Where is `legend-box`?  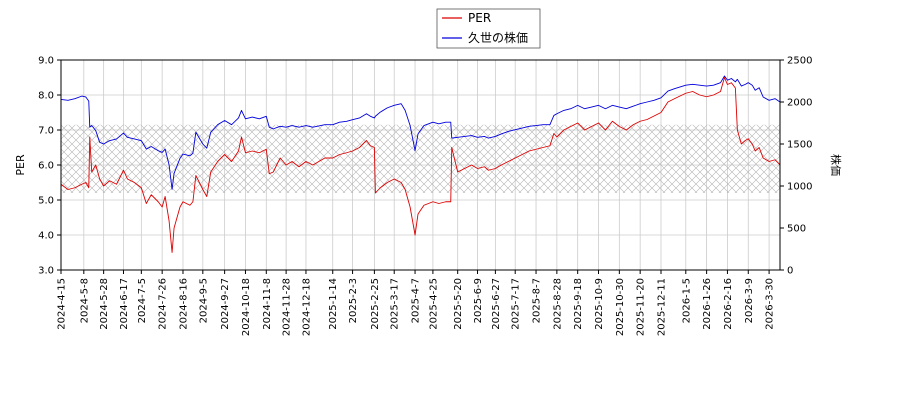 legend-box is located at coordinates (488, 28).